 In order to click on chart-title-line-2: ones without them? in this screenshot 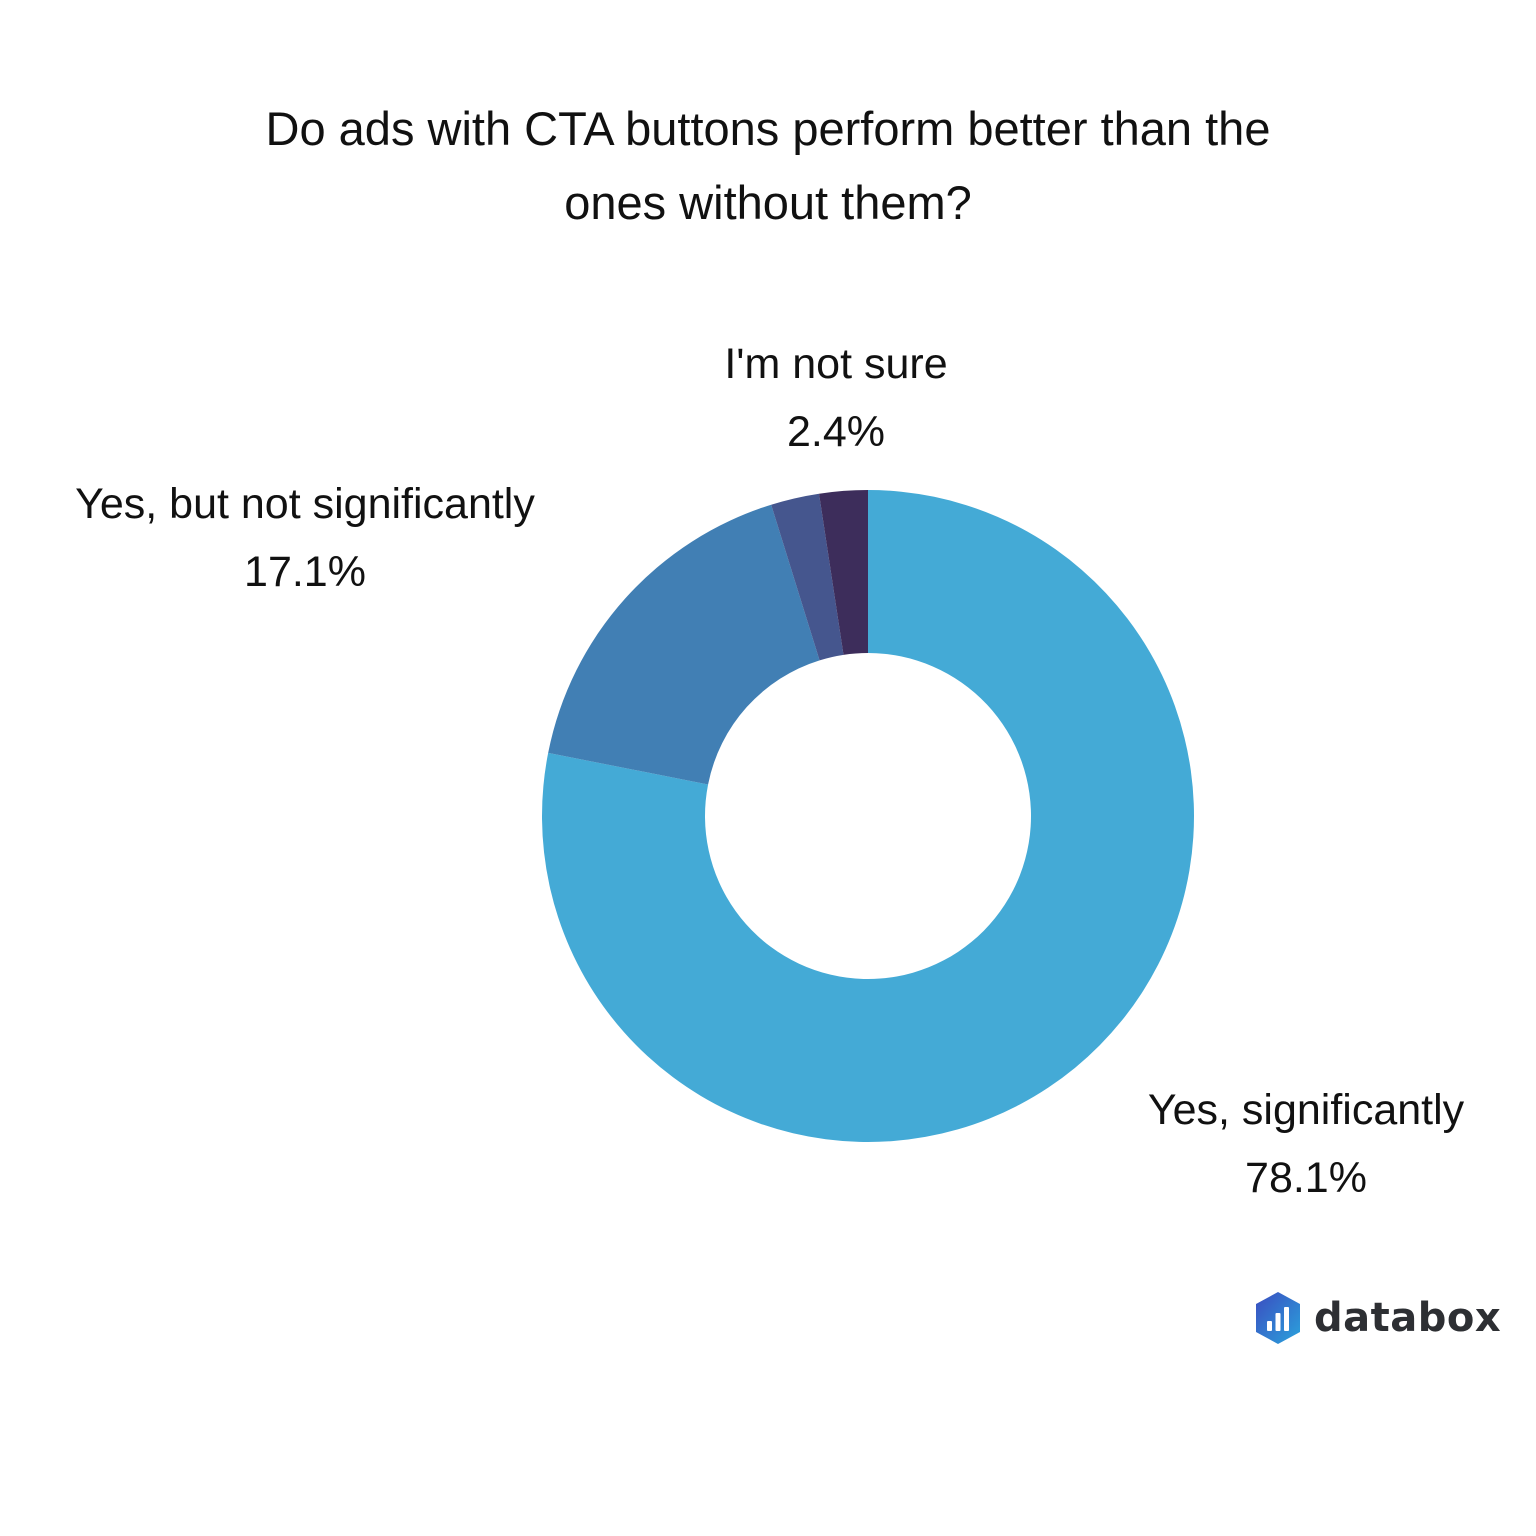, I will do `click(768, 202)`.